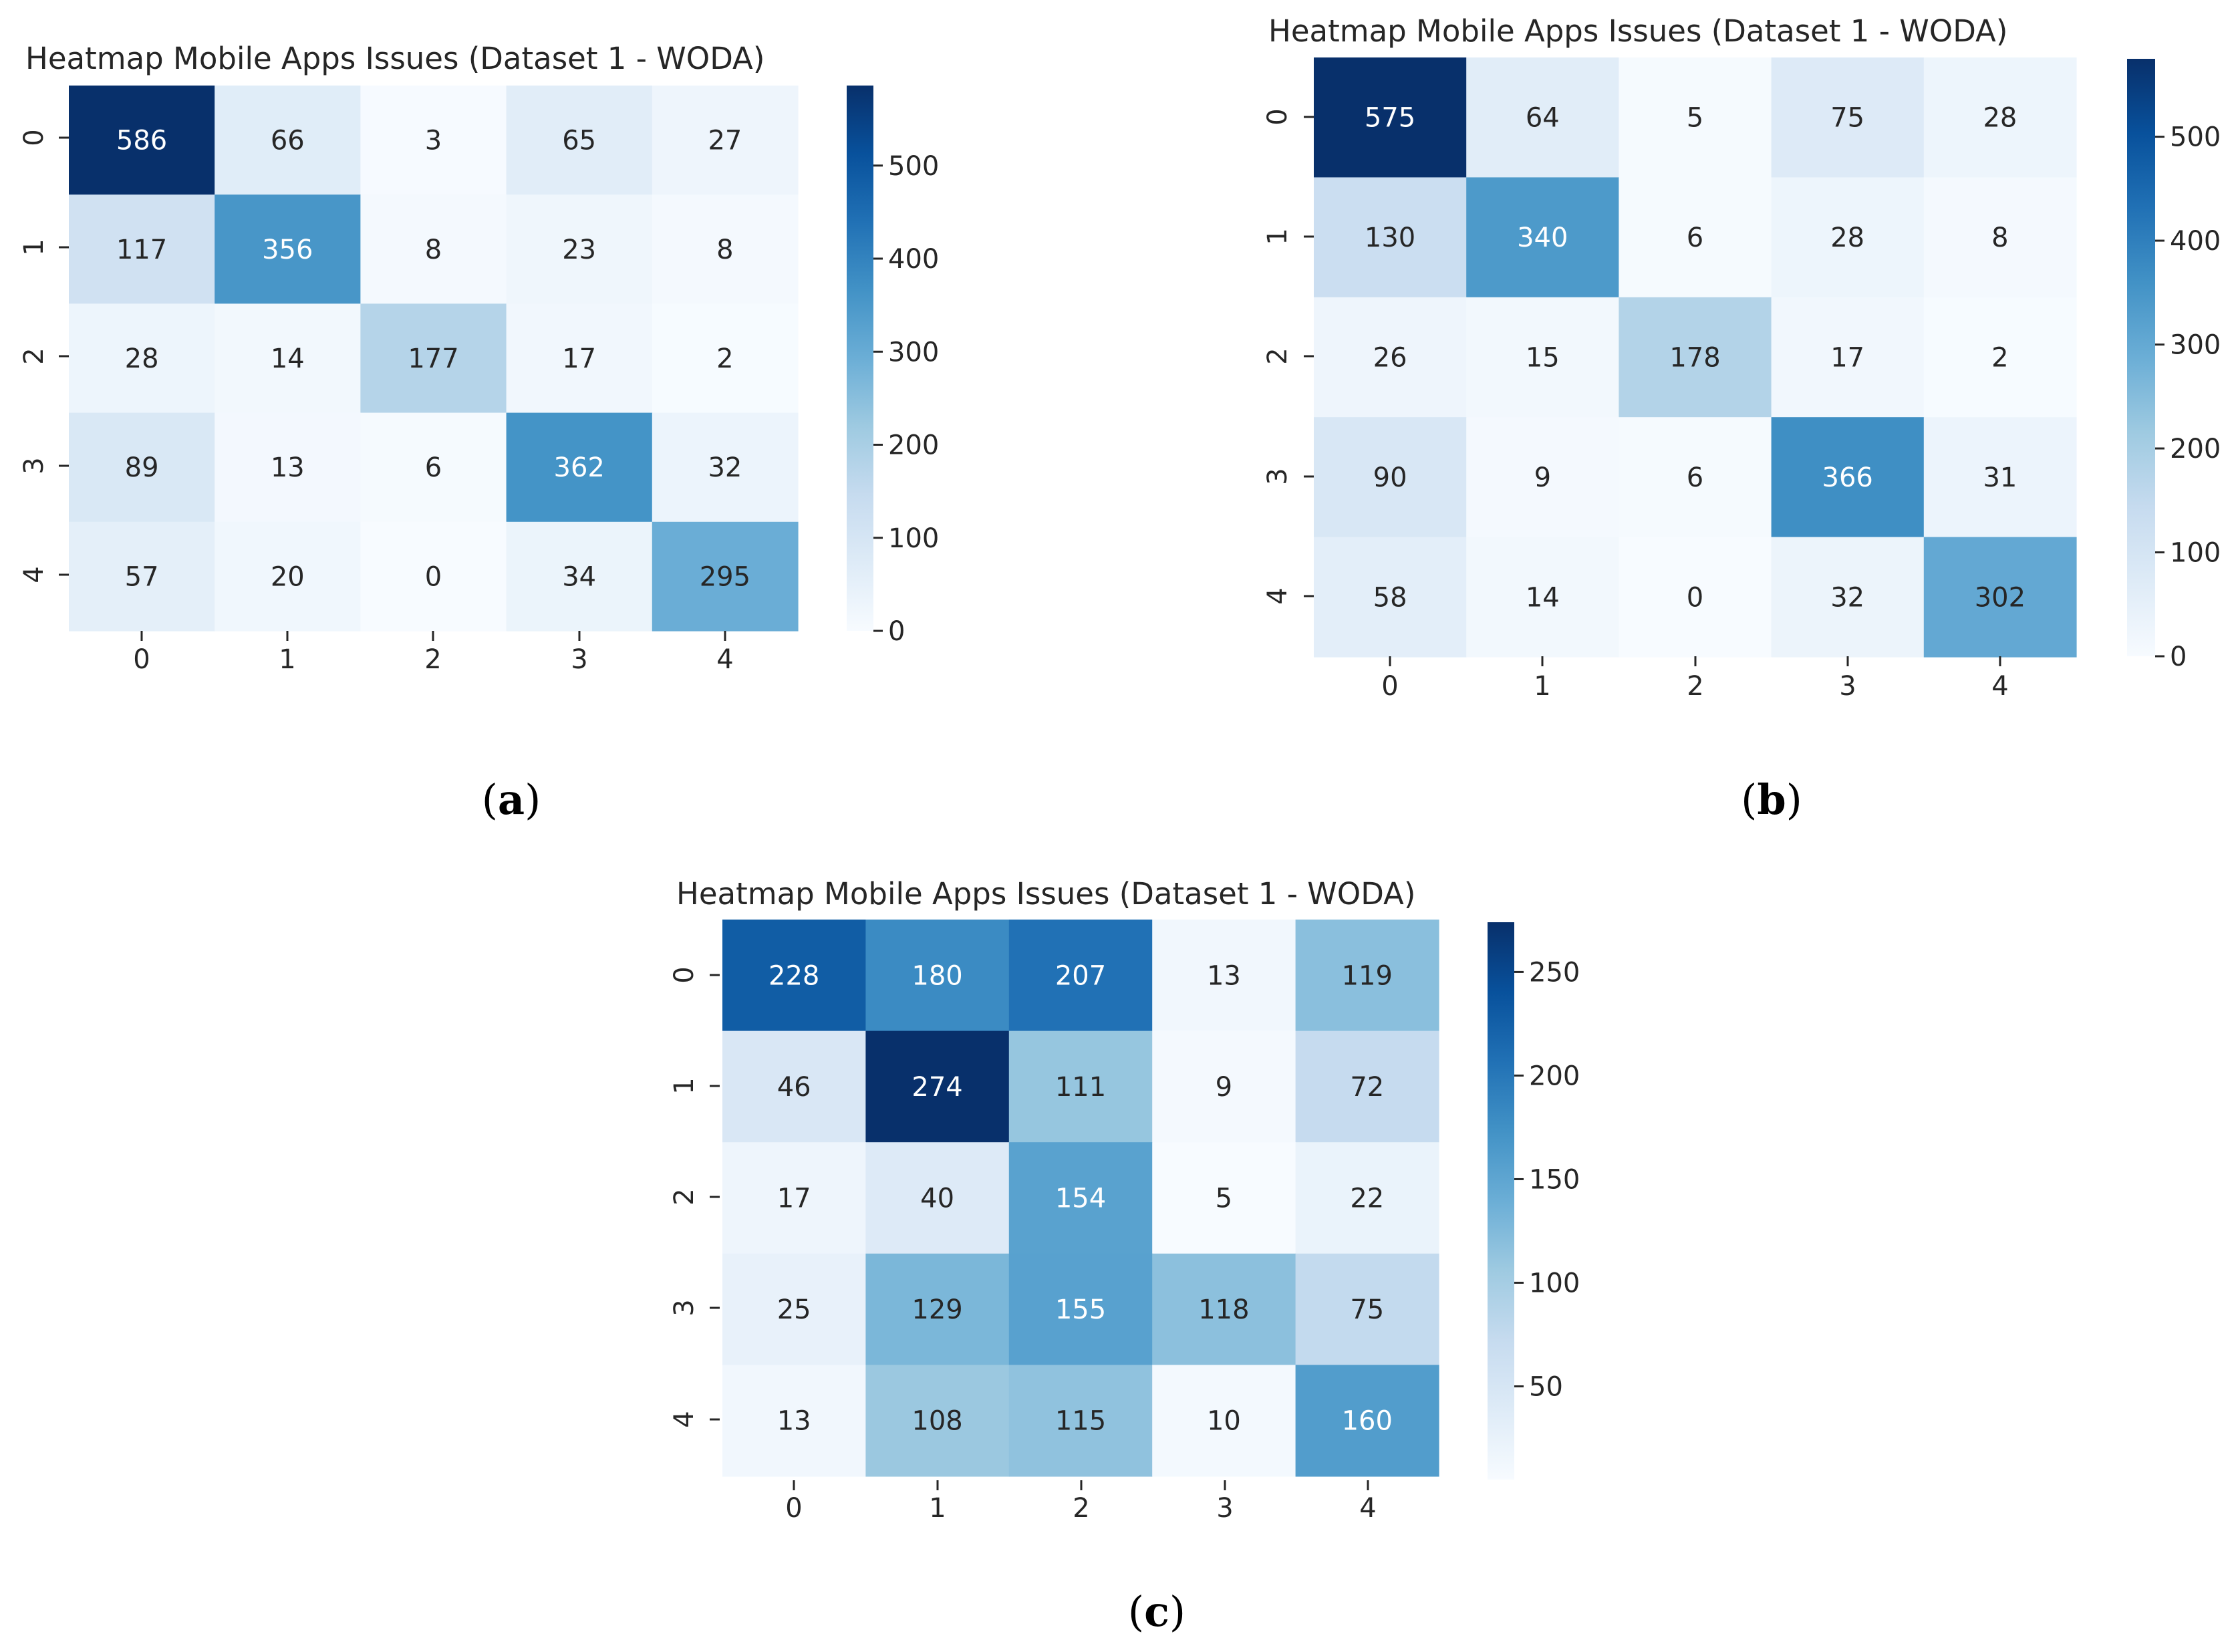  Describe the element at coordinates (1847, 477) in the screenshot. I see `heatmap-cell-label: 366` at that location.